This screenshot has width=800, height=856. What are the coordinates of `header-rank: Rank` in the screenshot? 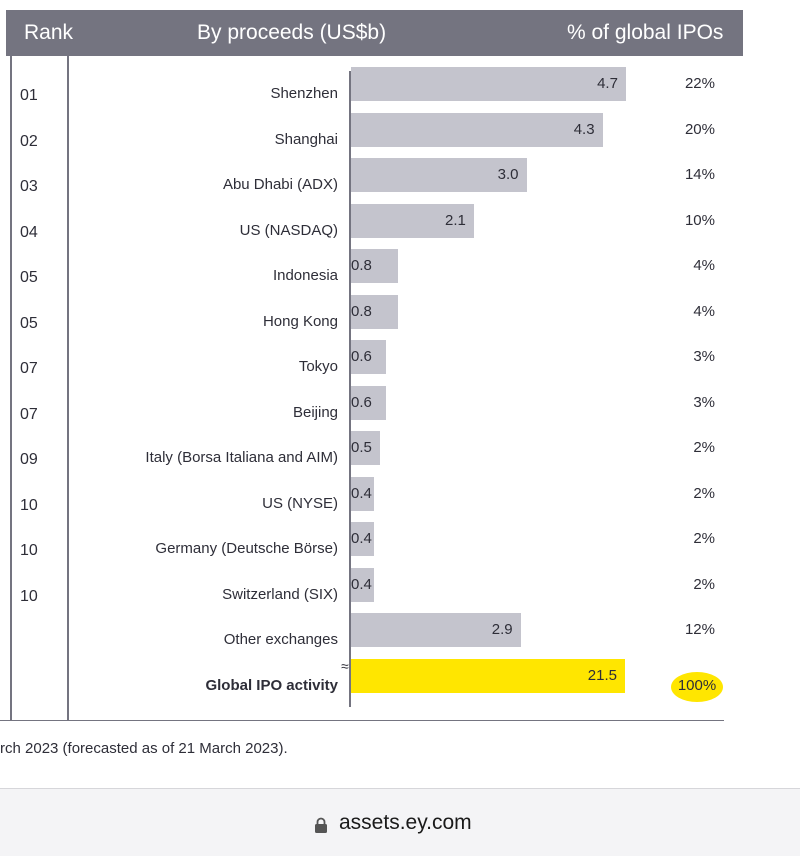 It's located at (49, 32).